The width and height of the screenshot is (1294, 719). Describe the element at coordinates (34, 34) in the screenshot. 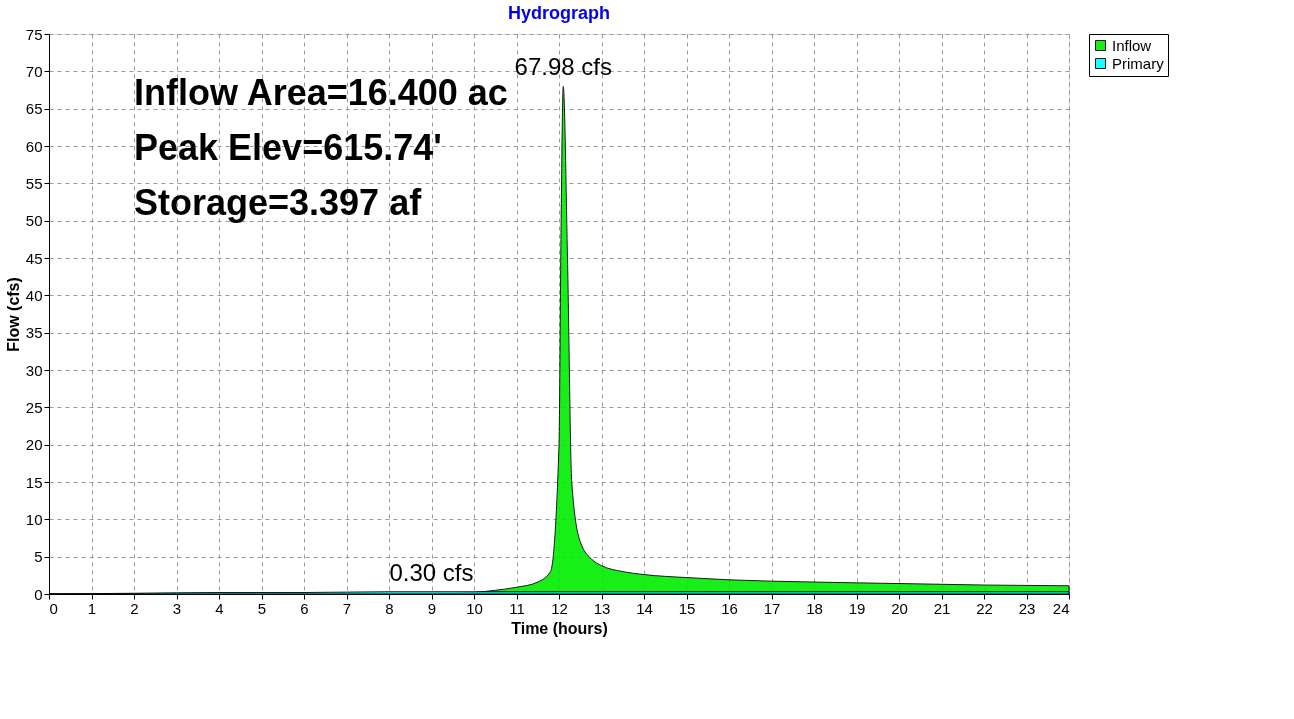

I see `y-tick-label: 75` at that location.